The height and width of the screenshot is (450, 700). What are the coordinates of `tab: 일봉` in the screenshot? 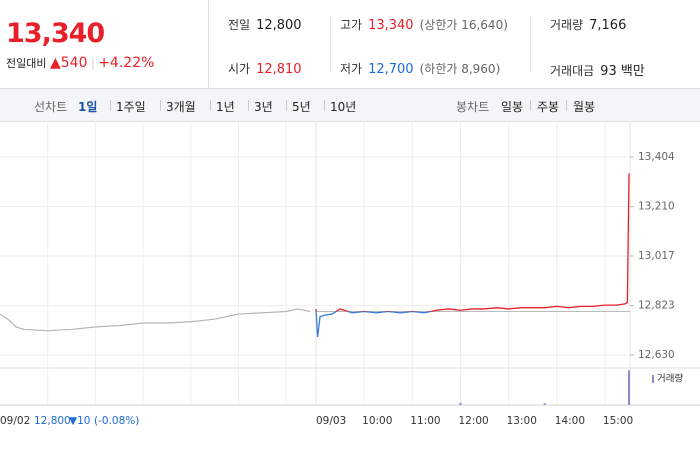 It's located at (512, 107).